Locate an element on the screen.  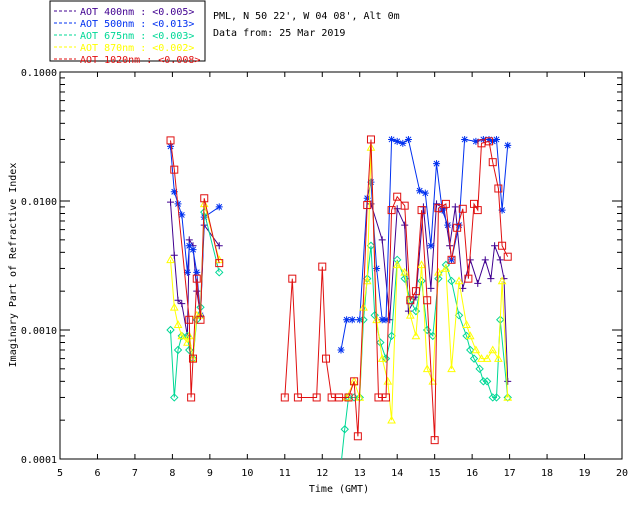
y-tick-label: 0.0100 is located at coordinates (39, 202).